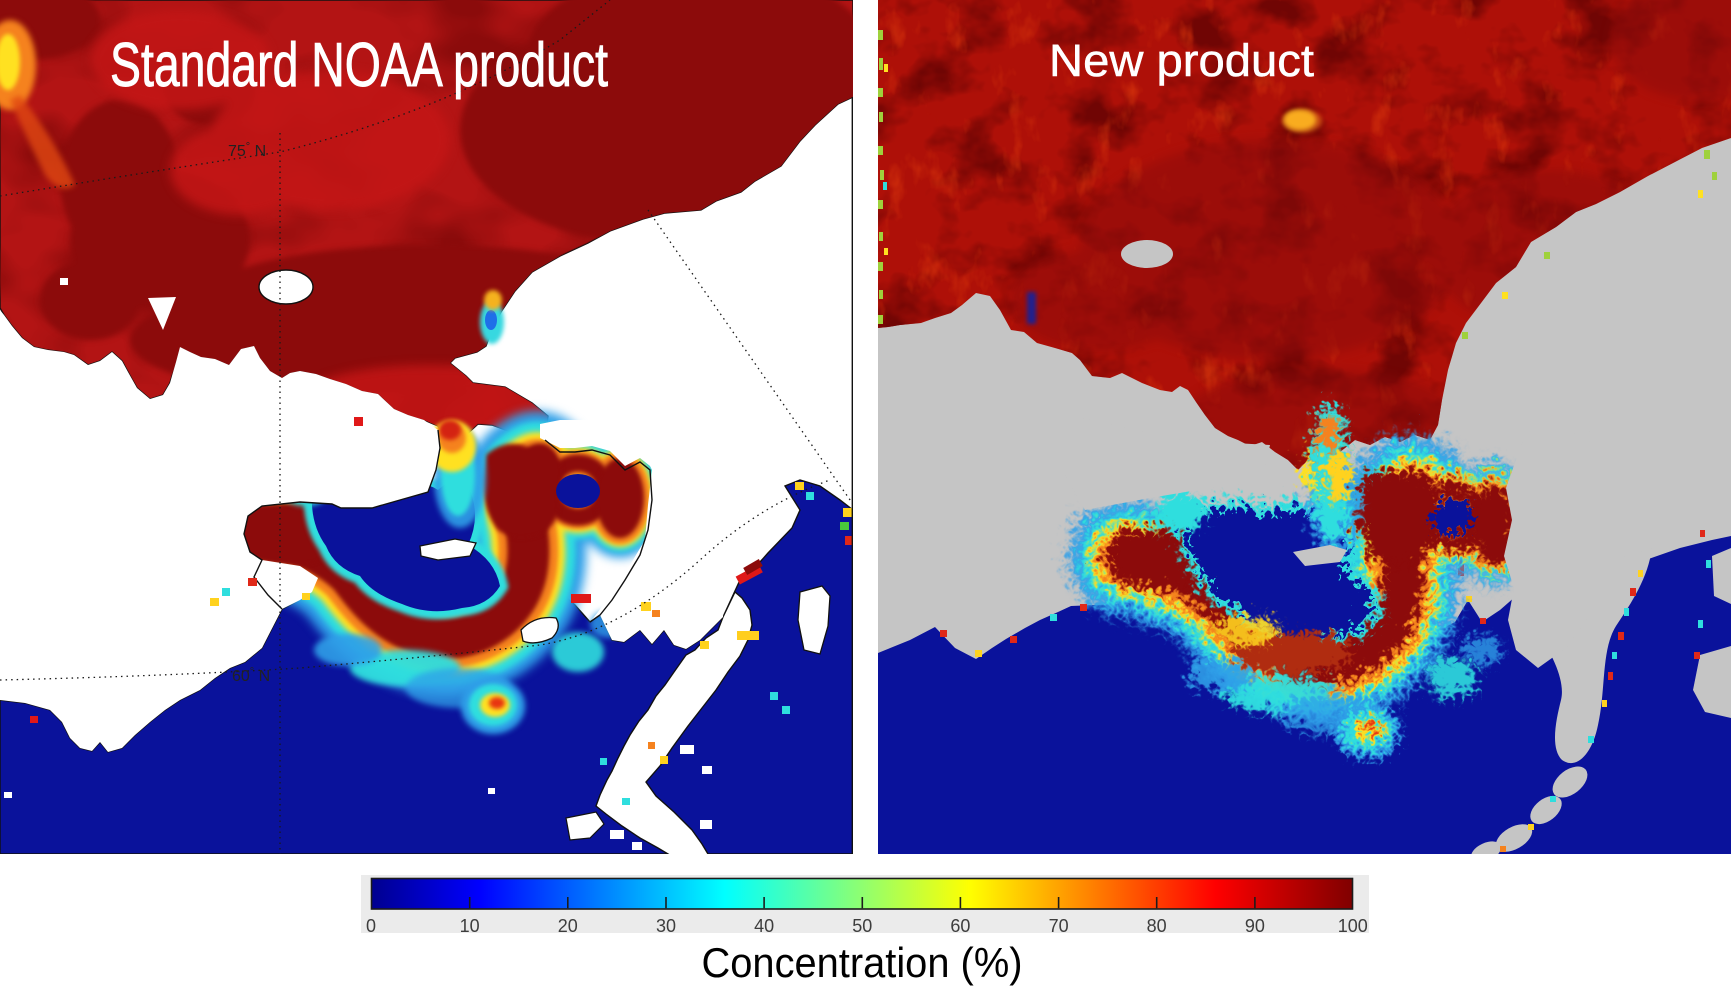 The image size is (1731, 991). Describe the element at coordinates (1182, 60) in the screenshot. I see `svg-text: New product` at that location.